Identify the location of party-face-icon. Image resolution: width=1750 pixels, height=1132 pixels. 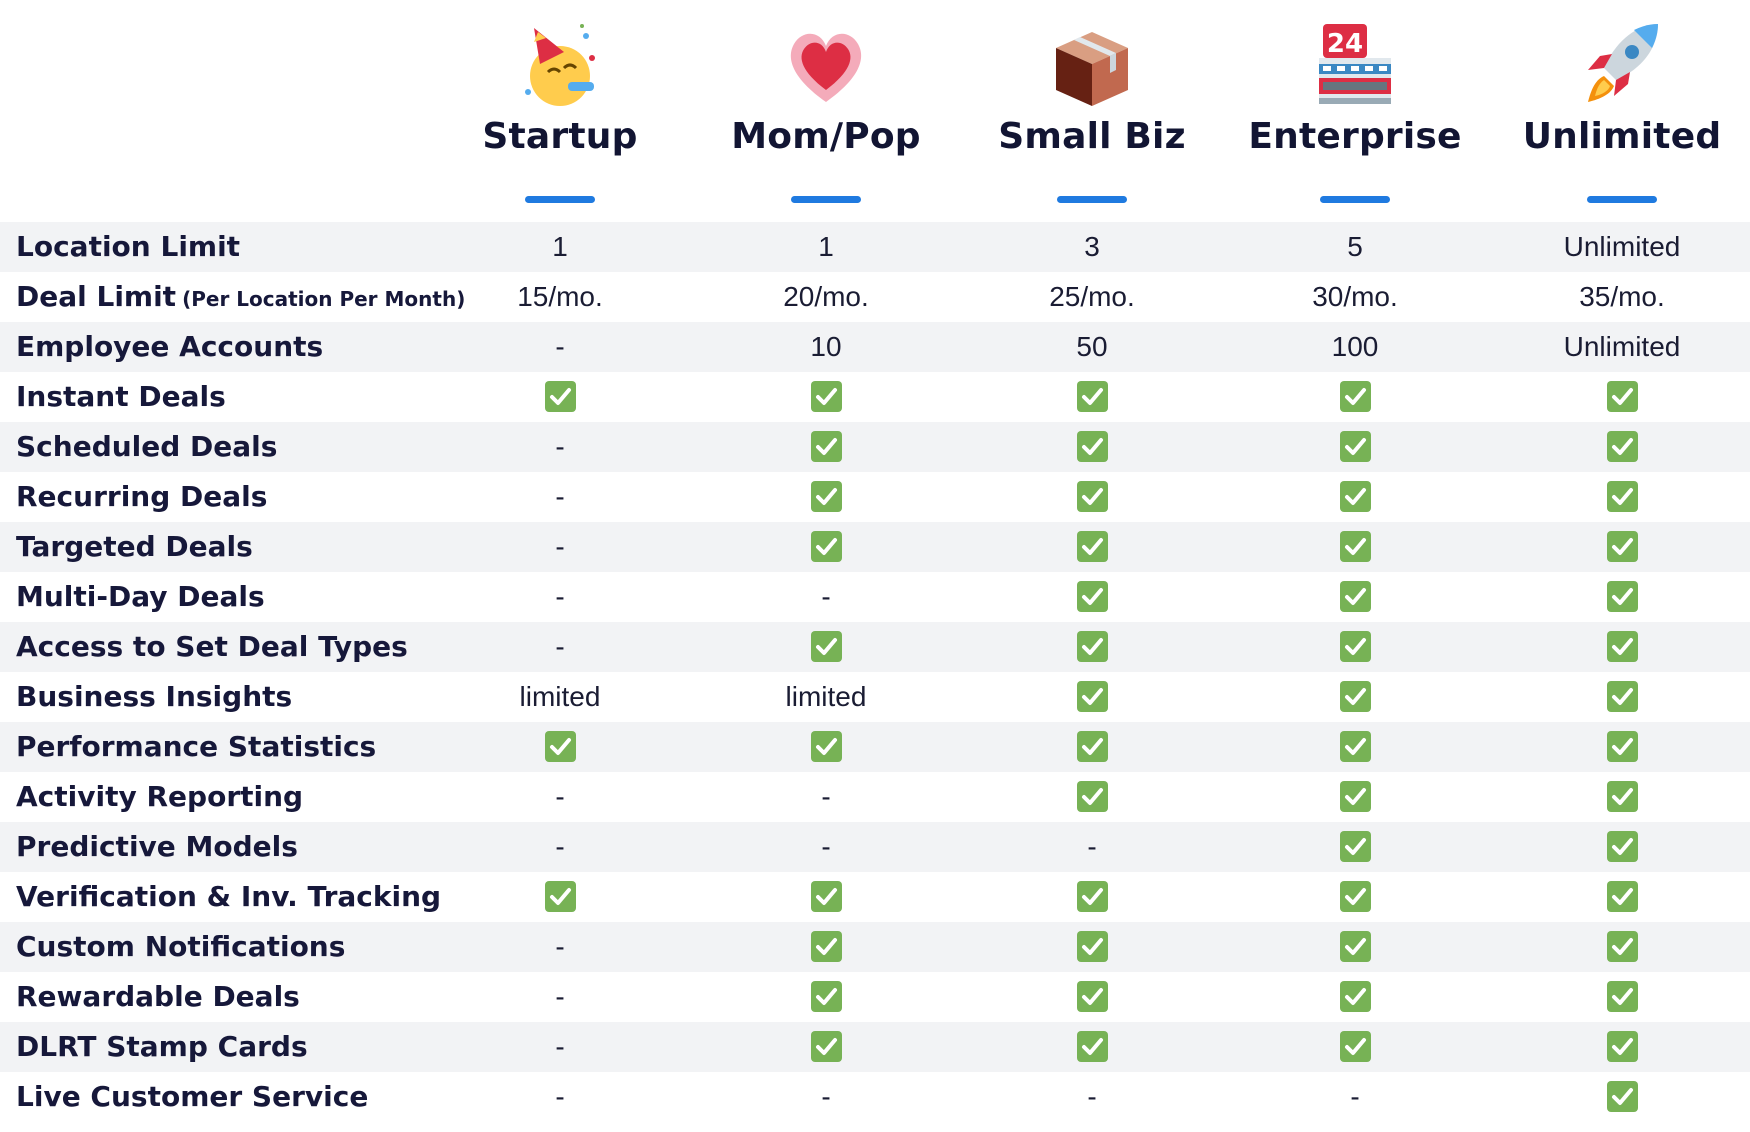
(560, 64).